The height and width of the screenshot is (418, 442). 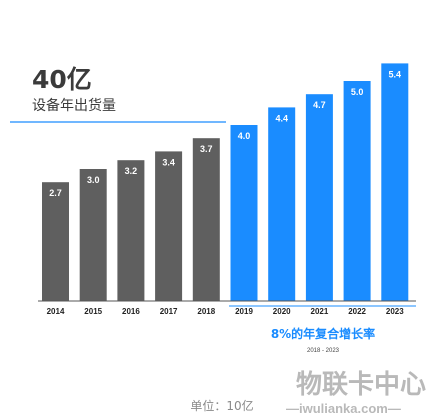 I want to click on watermark-logo: 物联卡中心, so click(x=361, y=385).